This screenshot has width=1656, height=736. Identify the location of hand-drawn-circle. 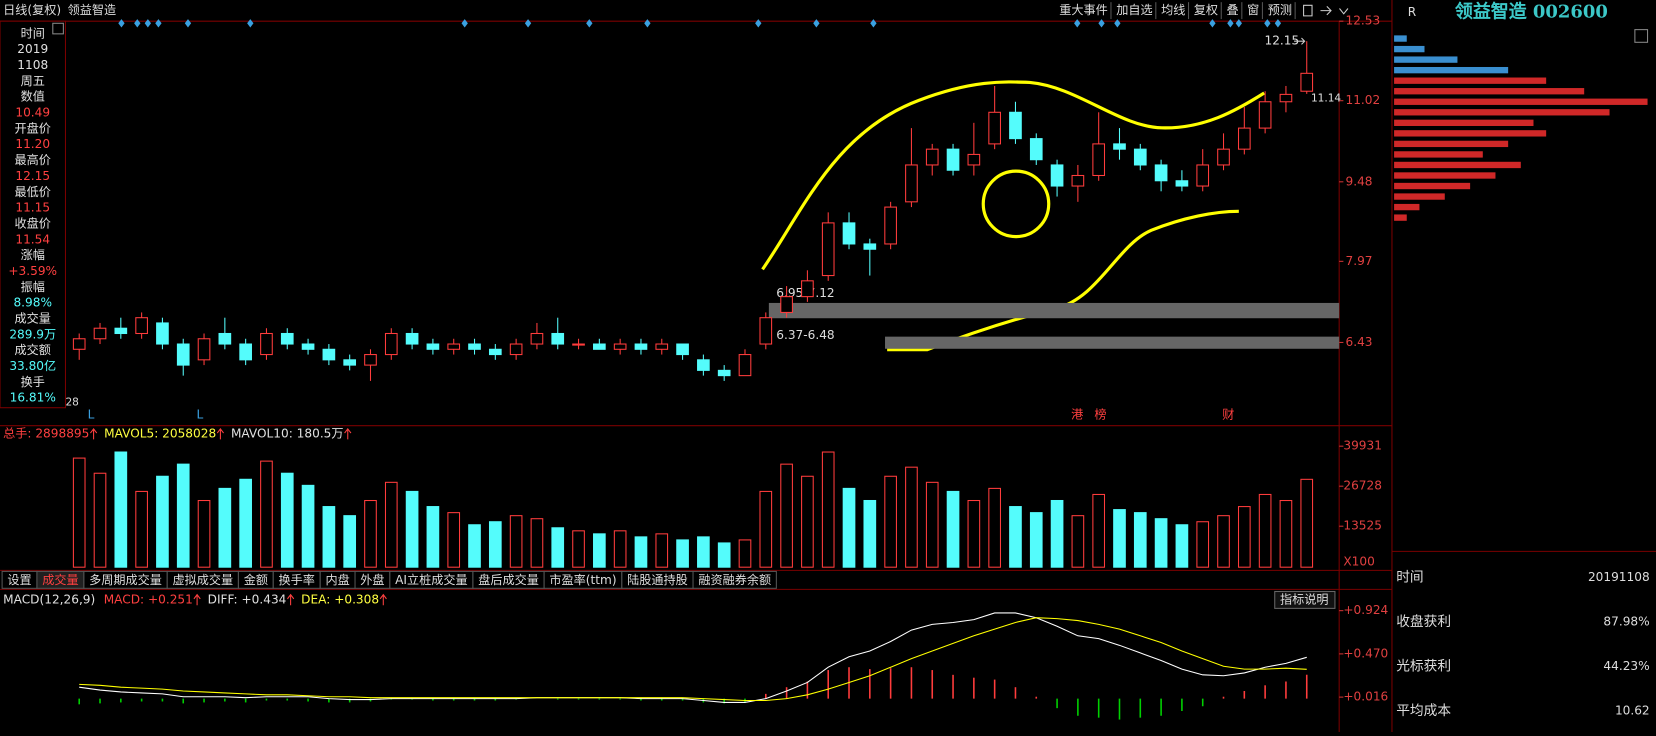
(1016, 204).